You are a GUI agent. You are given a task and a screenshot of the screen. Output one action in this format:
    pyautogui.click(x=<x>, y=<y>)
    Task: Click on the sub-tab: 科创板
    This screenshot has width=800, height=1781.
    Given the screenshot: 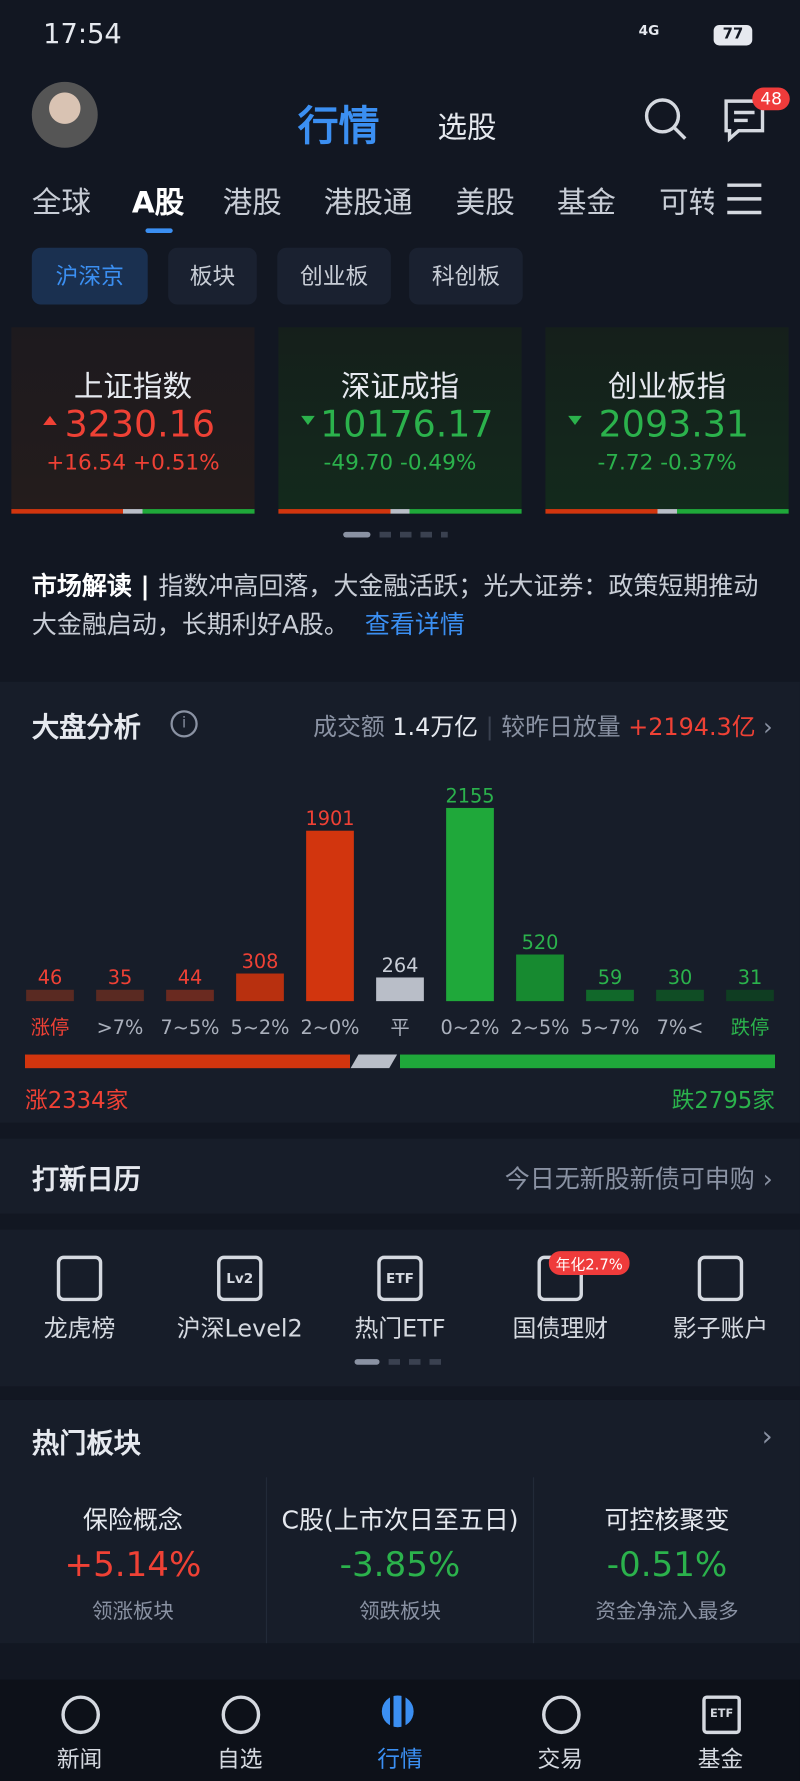 What is the action you would take?
    pyautogui.click(x=466, y=276)
    